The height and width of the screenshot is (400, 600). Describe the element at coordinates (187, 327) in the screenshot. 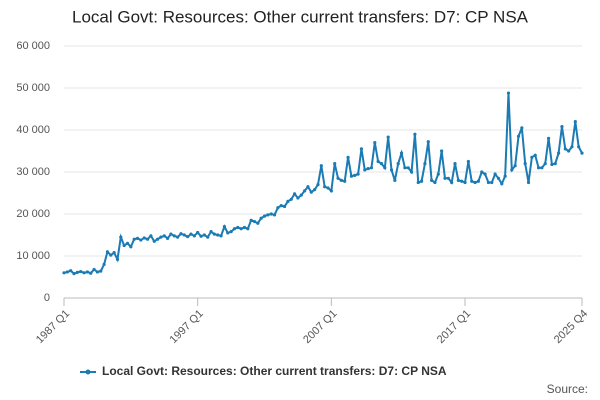

I see `x-tick-label: 1997 Q1` at that location.